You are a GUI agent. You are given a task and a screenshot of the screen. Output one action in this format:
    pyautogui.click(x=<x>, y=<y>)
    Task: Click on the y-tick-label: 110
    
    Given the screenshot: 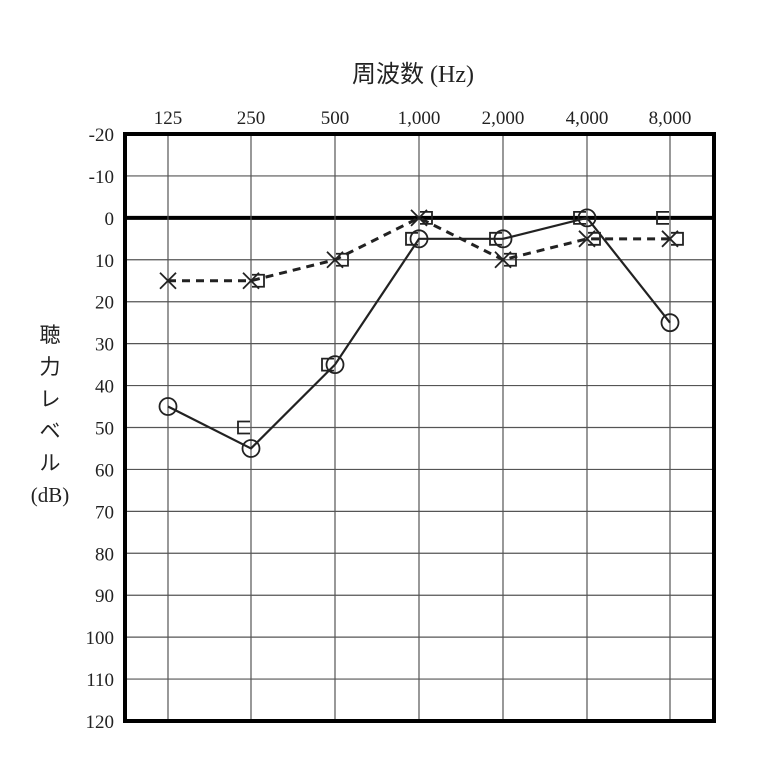 What is the action you would take?
    pyautogui.click(x=100, y=680)
    